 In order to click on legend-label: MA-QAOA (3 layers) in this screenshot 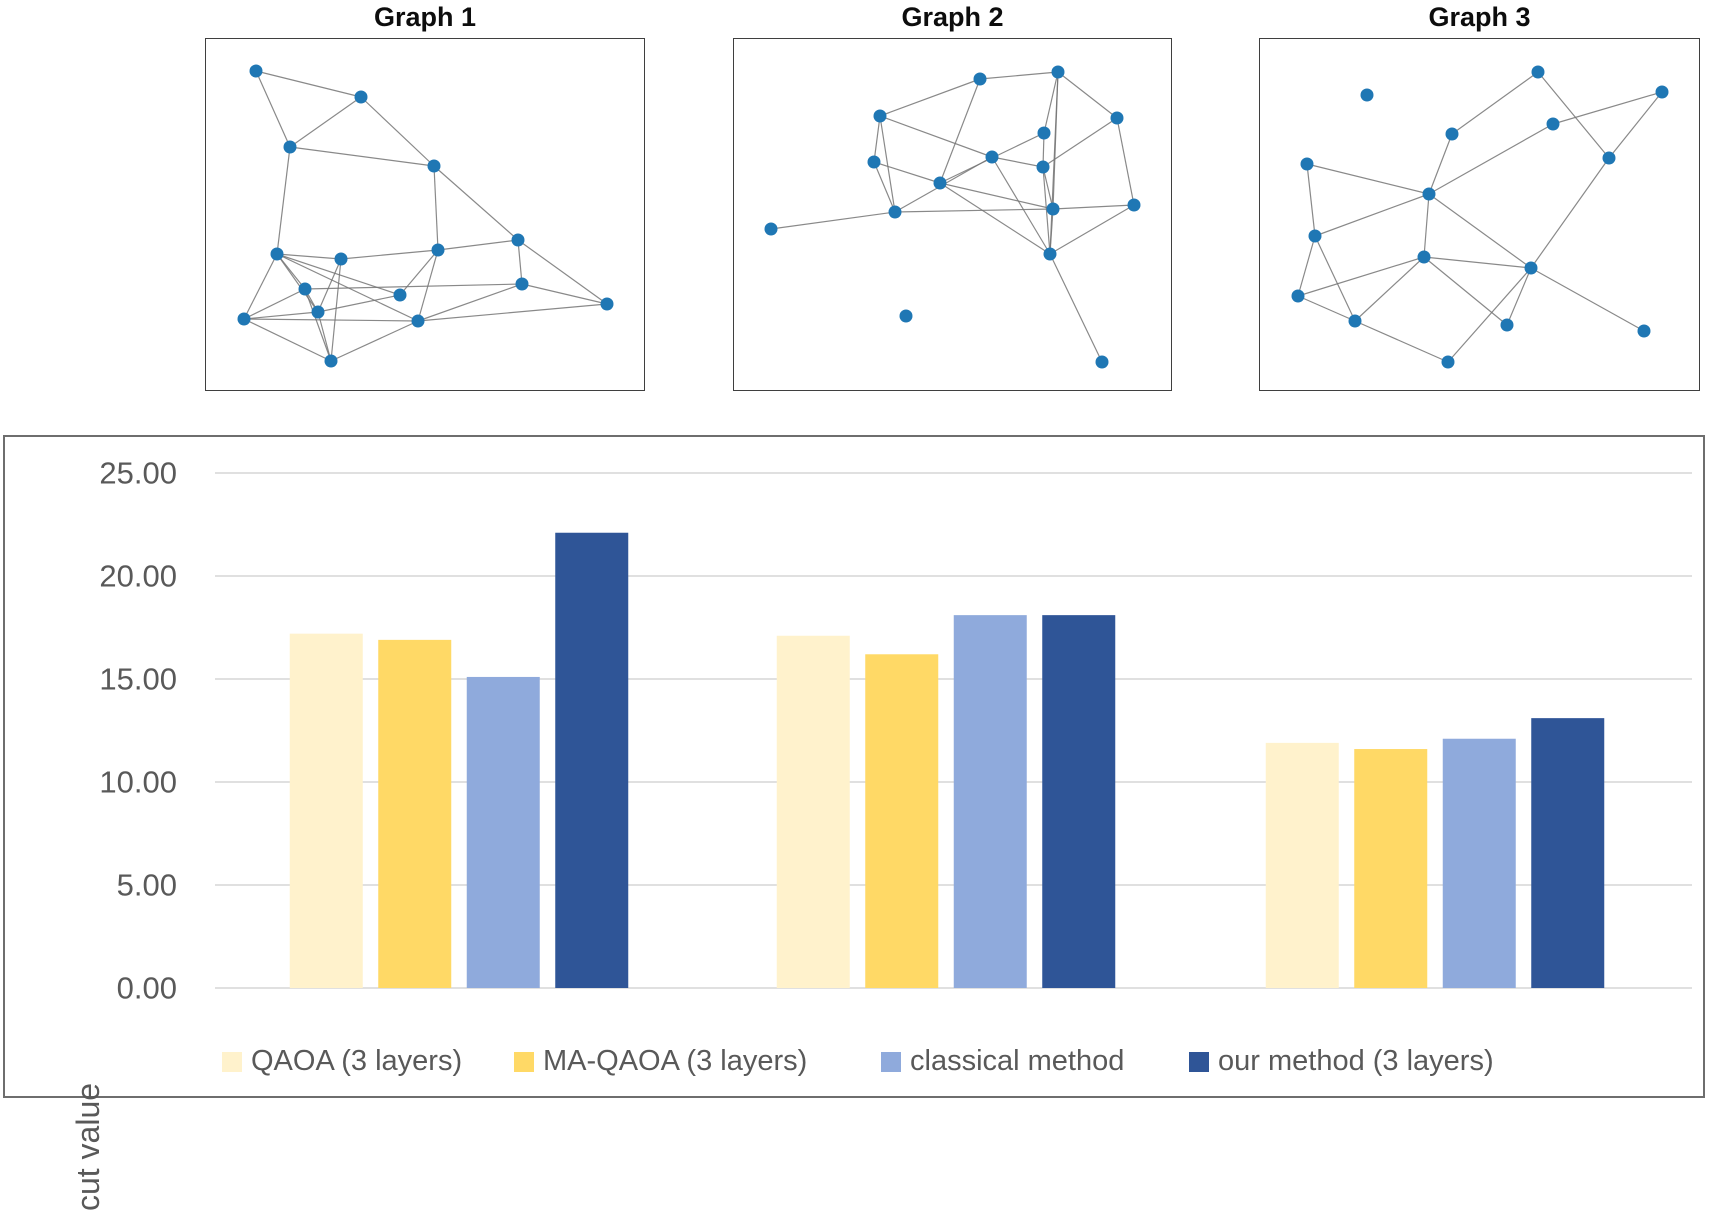, I will do `click(675, 1061)`.